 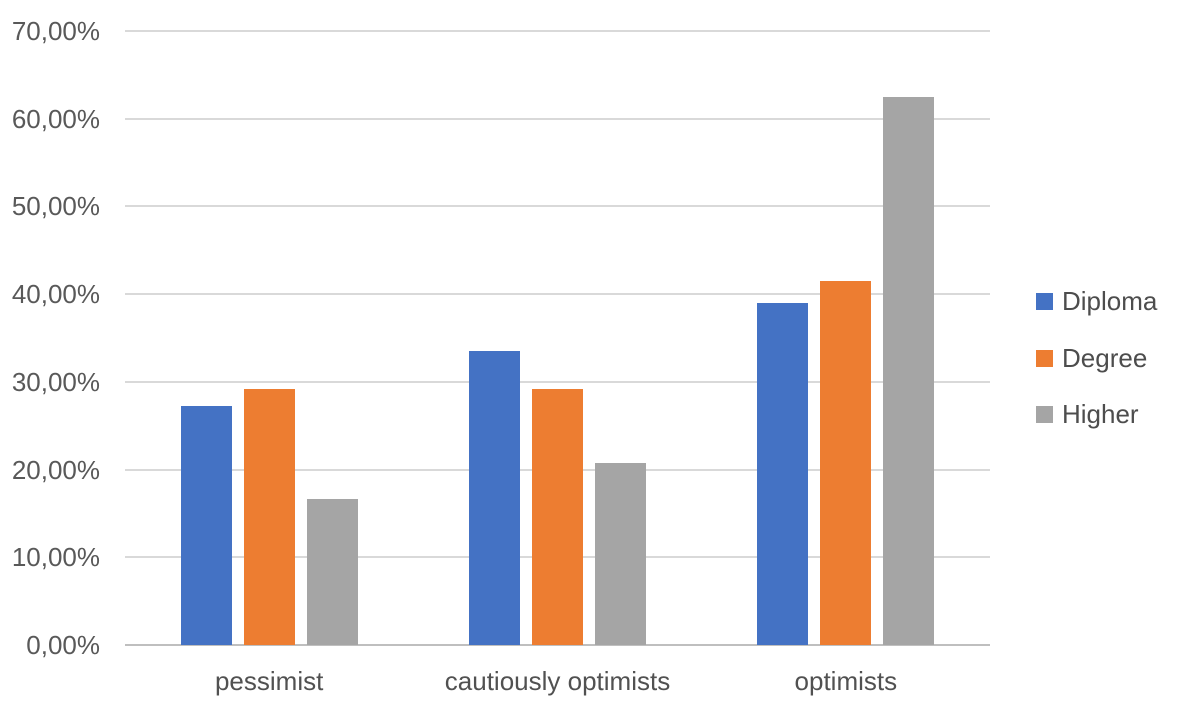 What do you see at coordinates (55, 557) in the screenshot?
I see `y-tick-label: 10,00%` at bounding box center [55, 557].